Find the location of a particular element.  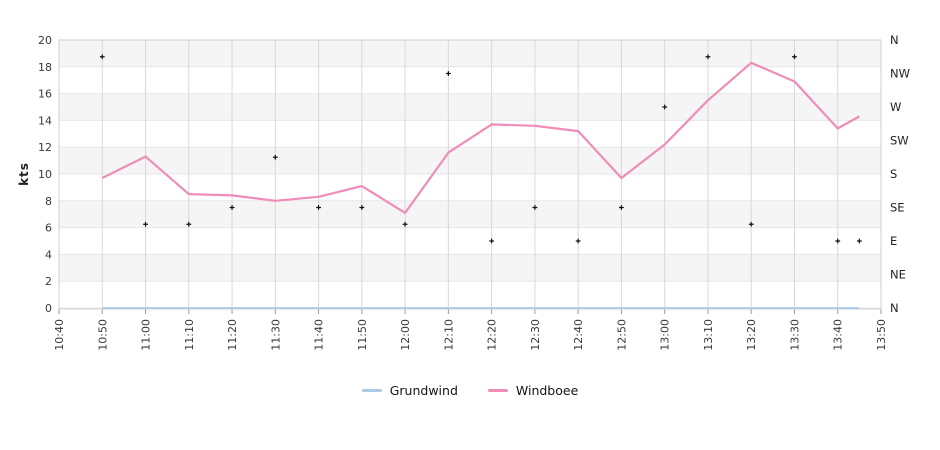

y-tick-label: 10 is located at coordinates (45, 174).